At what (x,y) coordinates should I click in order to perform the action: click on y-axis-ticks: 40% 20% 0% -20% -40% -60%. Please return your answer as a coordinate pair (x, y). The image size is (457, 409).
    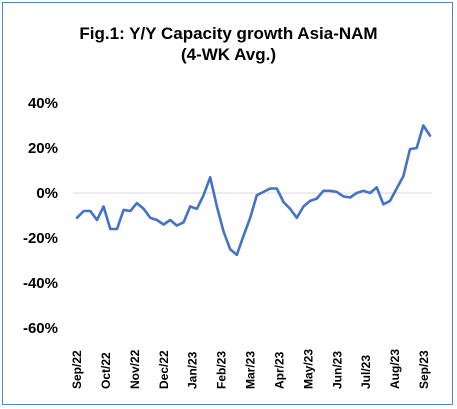
    Looking at the image, I should click on (40, 216).